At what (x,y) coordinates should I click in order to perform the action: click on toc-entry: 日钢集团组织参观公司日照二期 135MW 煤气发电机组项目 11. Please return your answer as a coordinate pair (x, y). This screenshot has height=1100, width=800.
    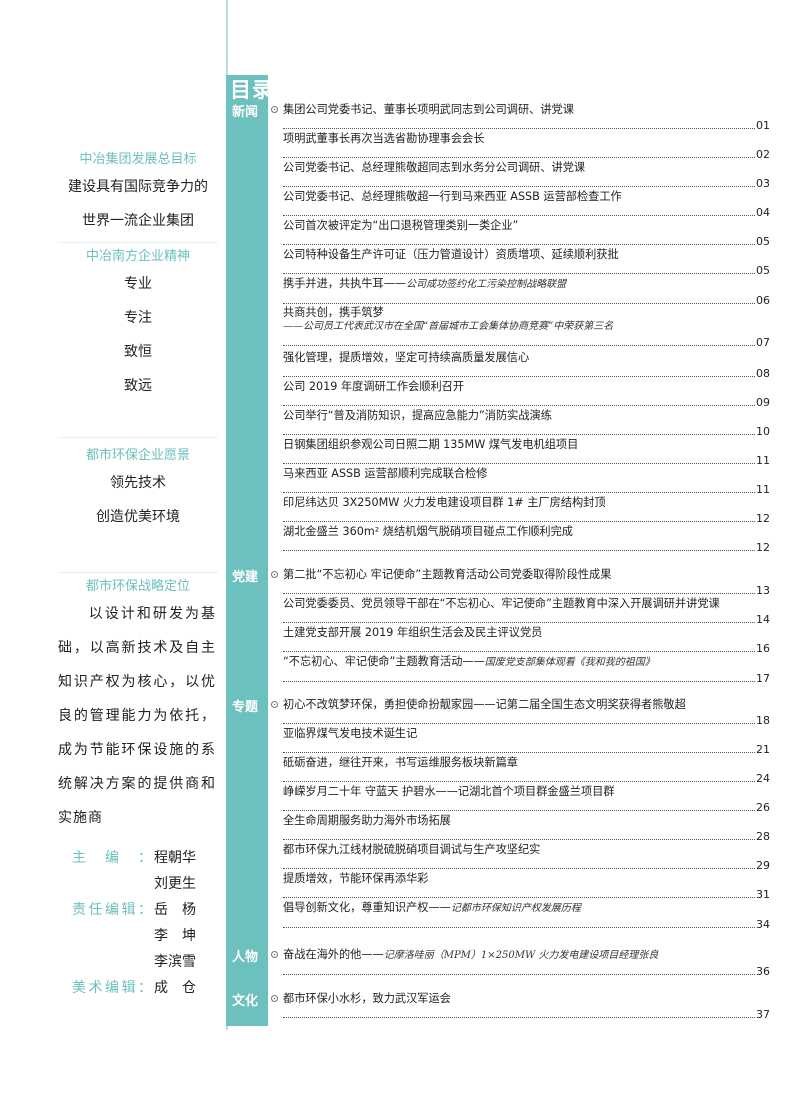
    Looking at the image, I should click on (529, 452).